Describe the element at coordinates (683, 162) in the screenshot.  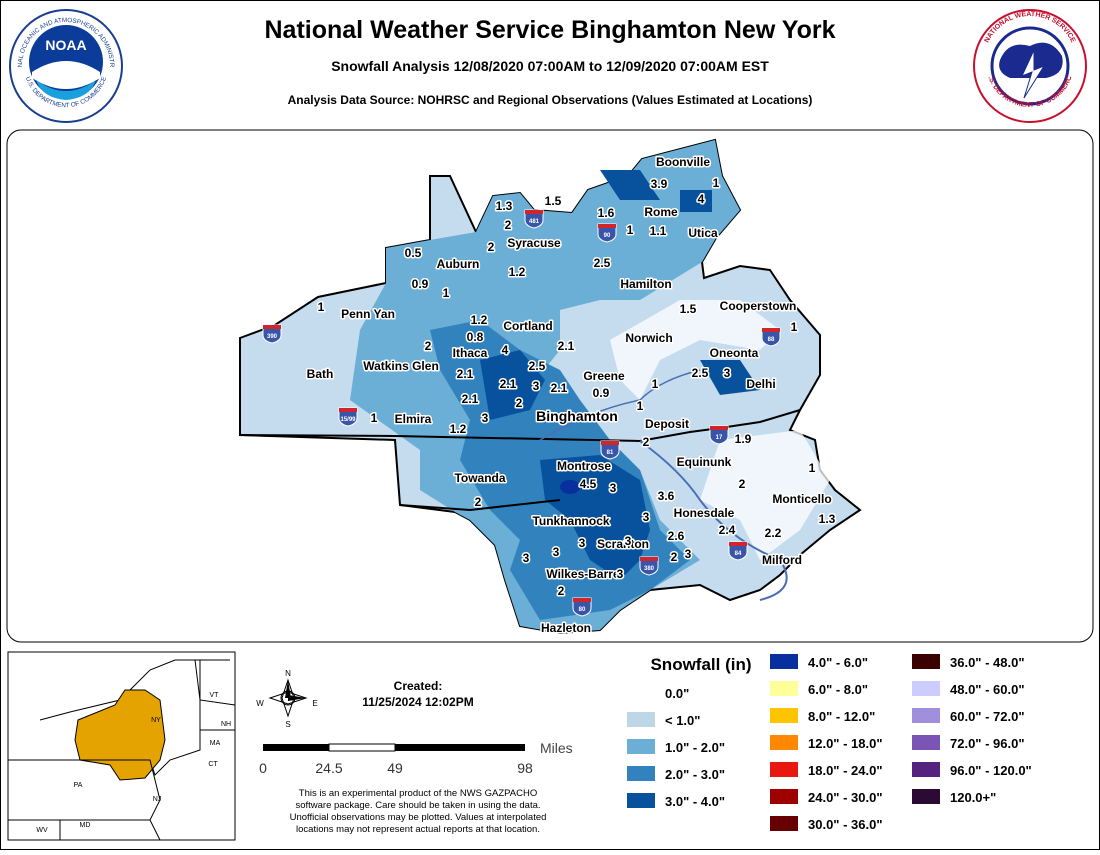
I see `city-label: Boonville` at that location.